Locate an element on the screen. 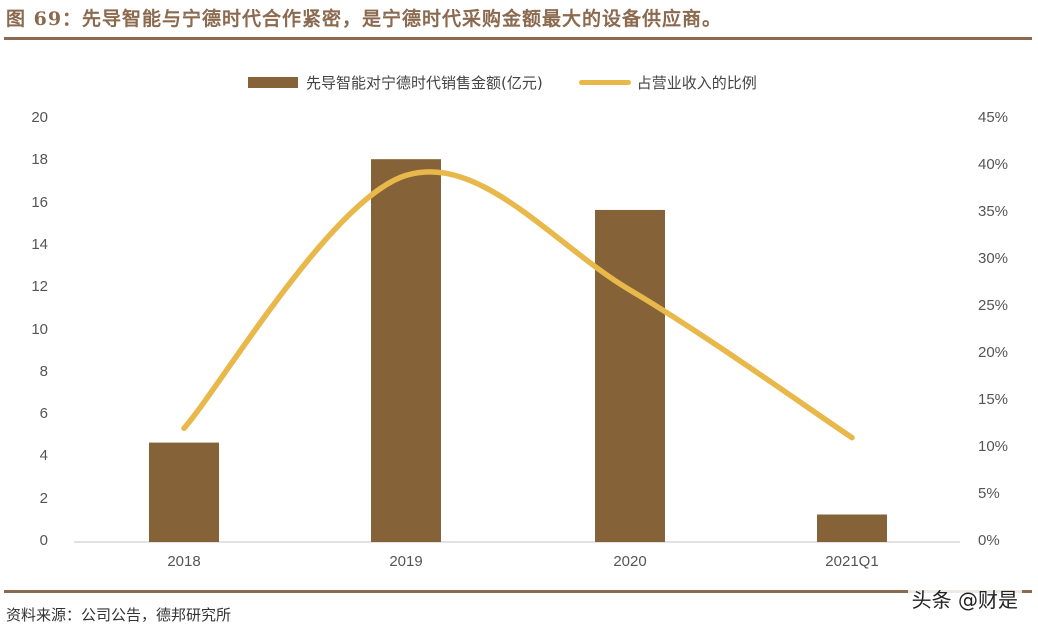 This screenshot has height=629, width=1038. left-axis-tick: 4 is located at coordinates (43, 456).